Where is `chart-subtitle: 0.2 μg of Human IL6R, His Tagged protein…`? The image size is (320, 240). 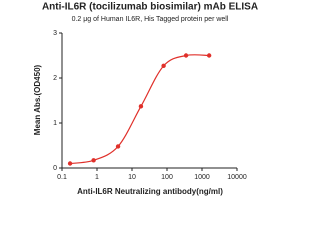
chart-subtitle: 0.2 μg of Human IL6R, His Tagged protein… is located at coordinates (150, 19).